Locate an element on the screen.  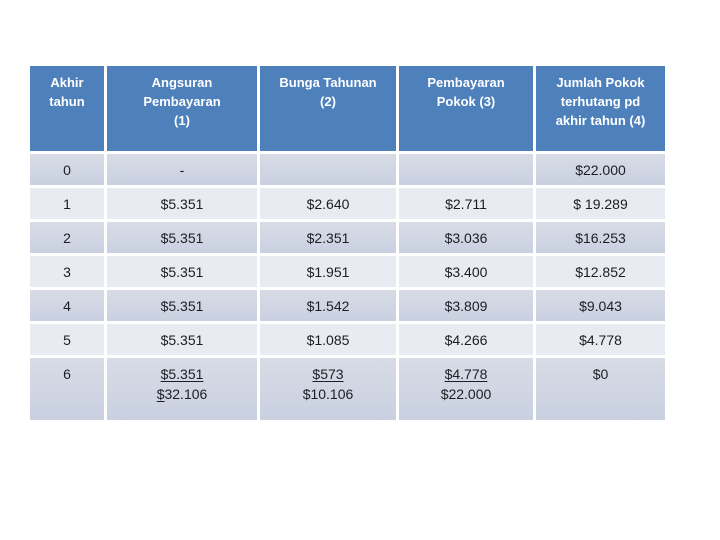
table-cell: $4.266 is located at coordinates (466, 339).